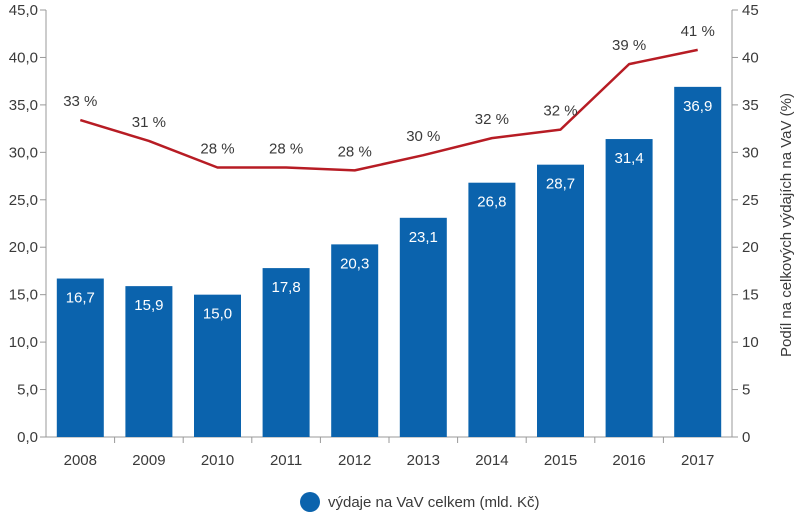 This screenshot has height=518, width=800. Describe the element at coordinates (23, 295) in the screenshot. I see `left-tick-label: 15,0` at that location.